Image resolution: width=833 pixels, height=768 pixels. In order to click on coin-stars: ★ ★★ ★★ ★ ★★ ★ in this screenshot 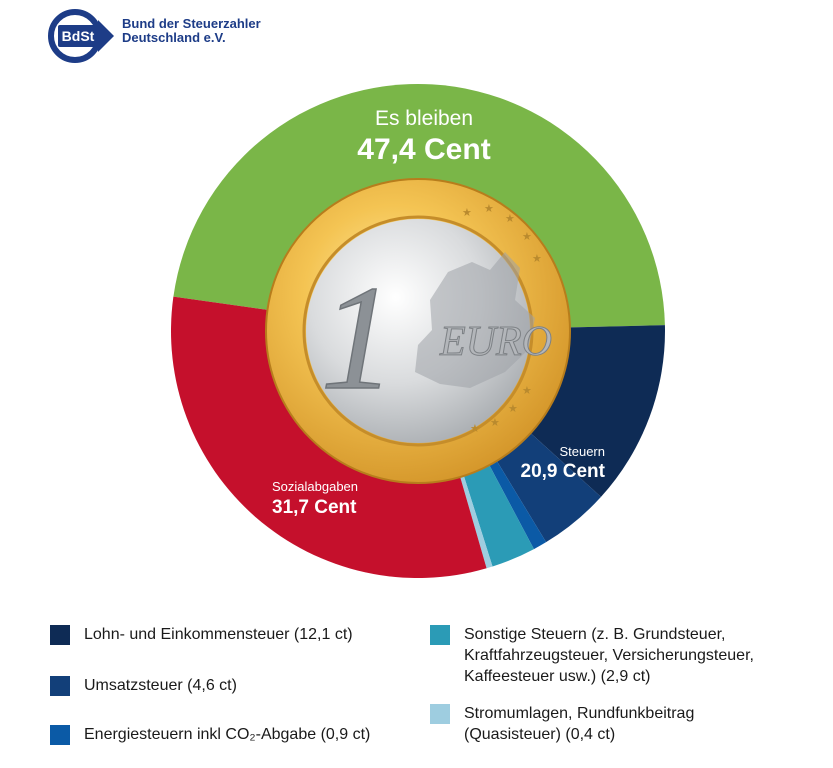, I will do `click(502, 318)`.